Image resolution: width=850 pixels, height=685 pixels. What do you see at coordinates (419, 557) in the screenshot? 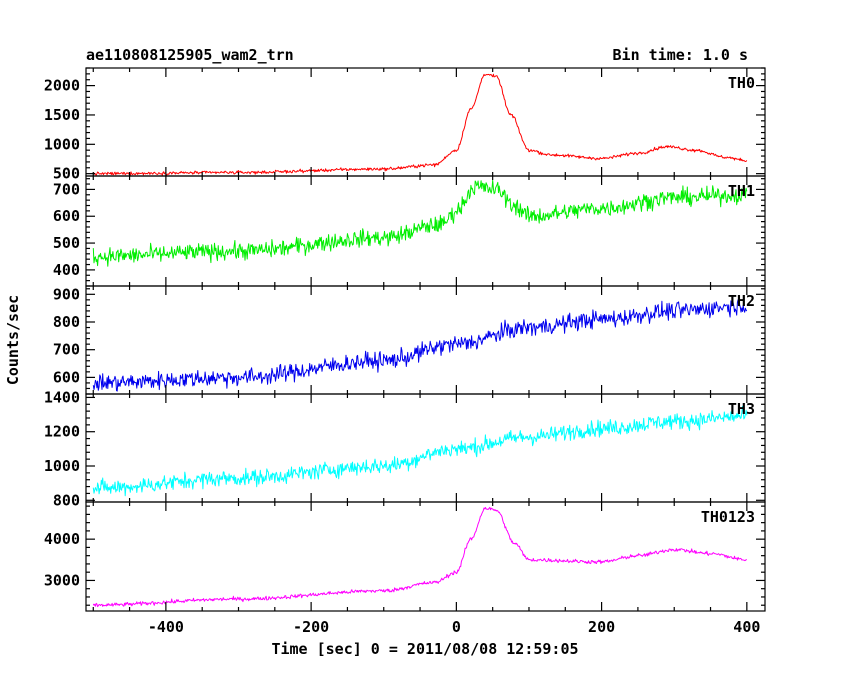
I see `series-line-th0123` at bounding box center [419, 557].